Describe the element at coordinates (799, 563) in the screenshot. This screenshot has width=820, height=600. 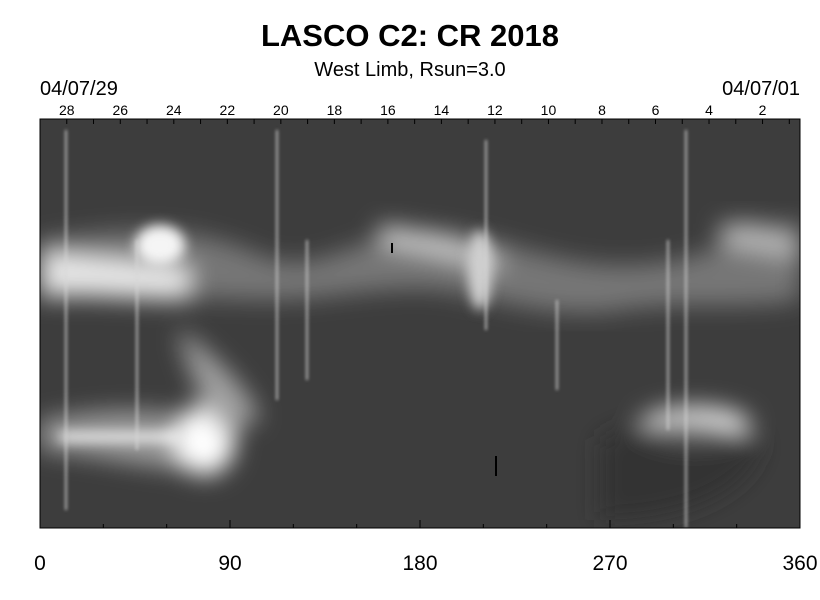
I see `x-tick-label: 360` at that location.